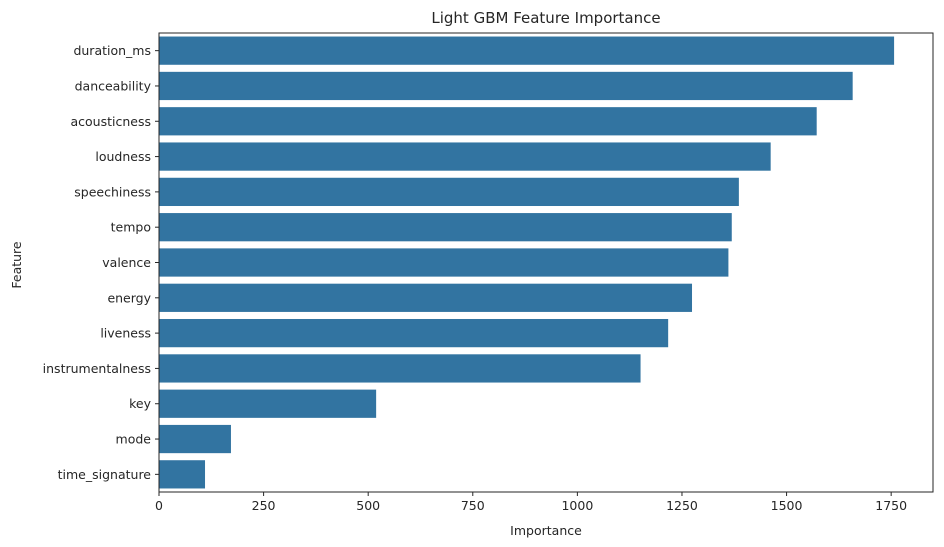 The image size is (944, 547). What do you see at coordinates (445, 227) in the screenshot?
I see `bar-tempo` at bounding box center [445, 227].